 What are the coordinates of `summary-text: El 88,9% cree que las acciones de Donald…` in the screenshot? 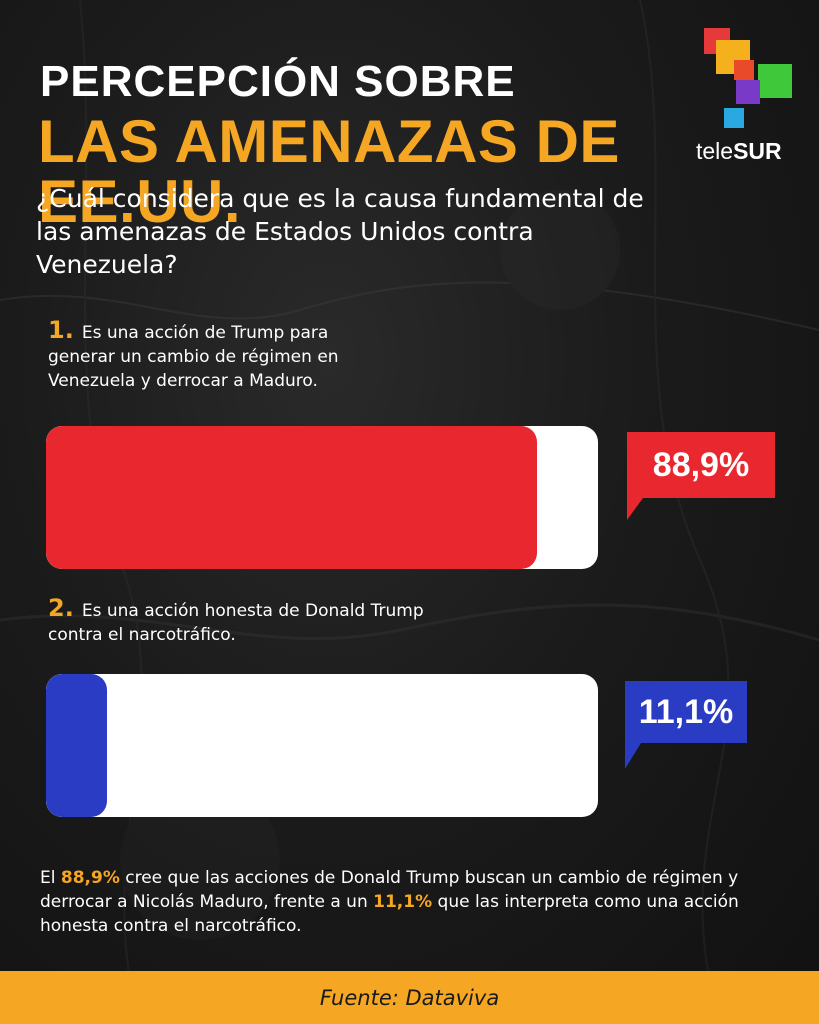 It's located at (389, 902).